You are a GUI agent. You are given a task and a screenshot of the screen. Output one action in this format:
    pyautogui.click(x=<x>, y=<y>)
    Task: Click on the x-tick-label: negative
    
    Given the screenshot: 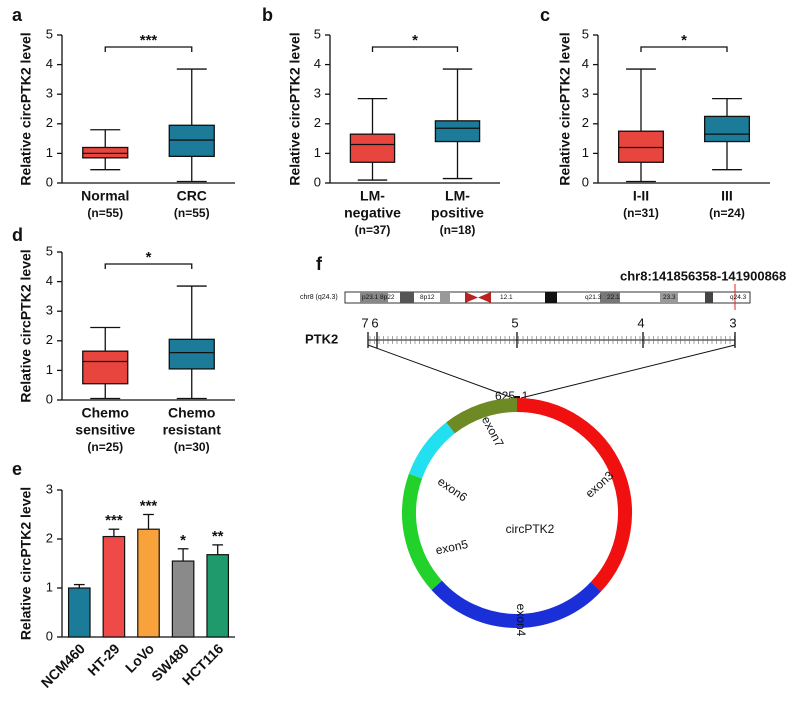 What is the action you would take?
    pyautogui.click(x=372, y=213)
    